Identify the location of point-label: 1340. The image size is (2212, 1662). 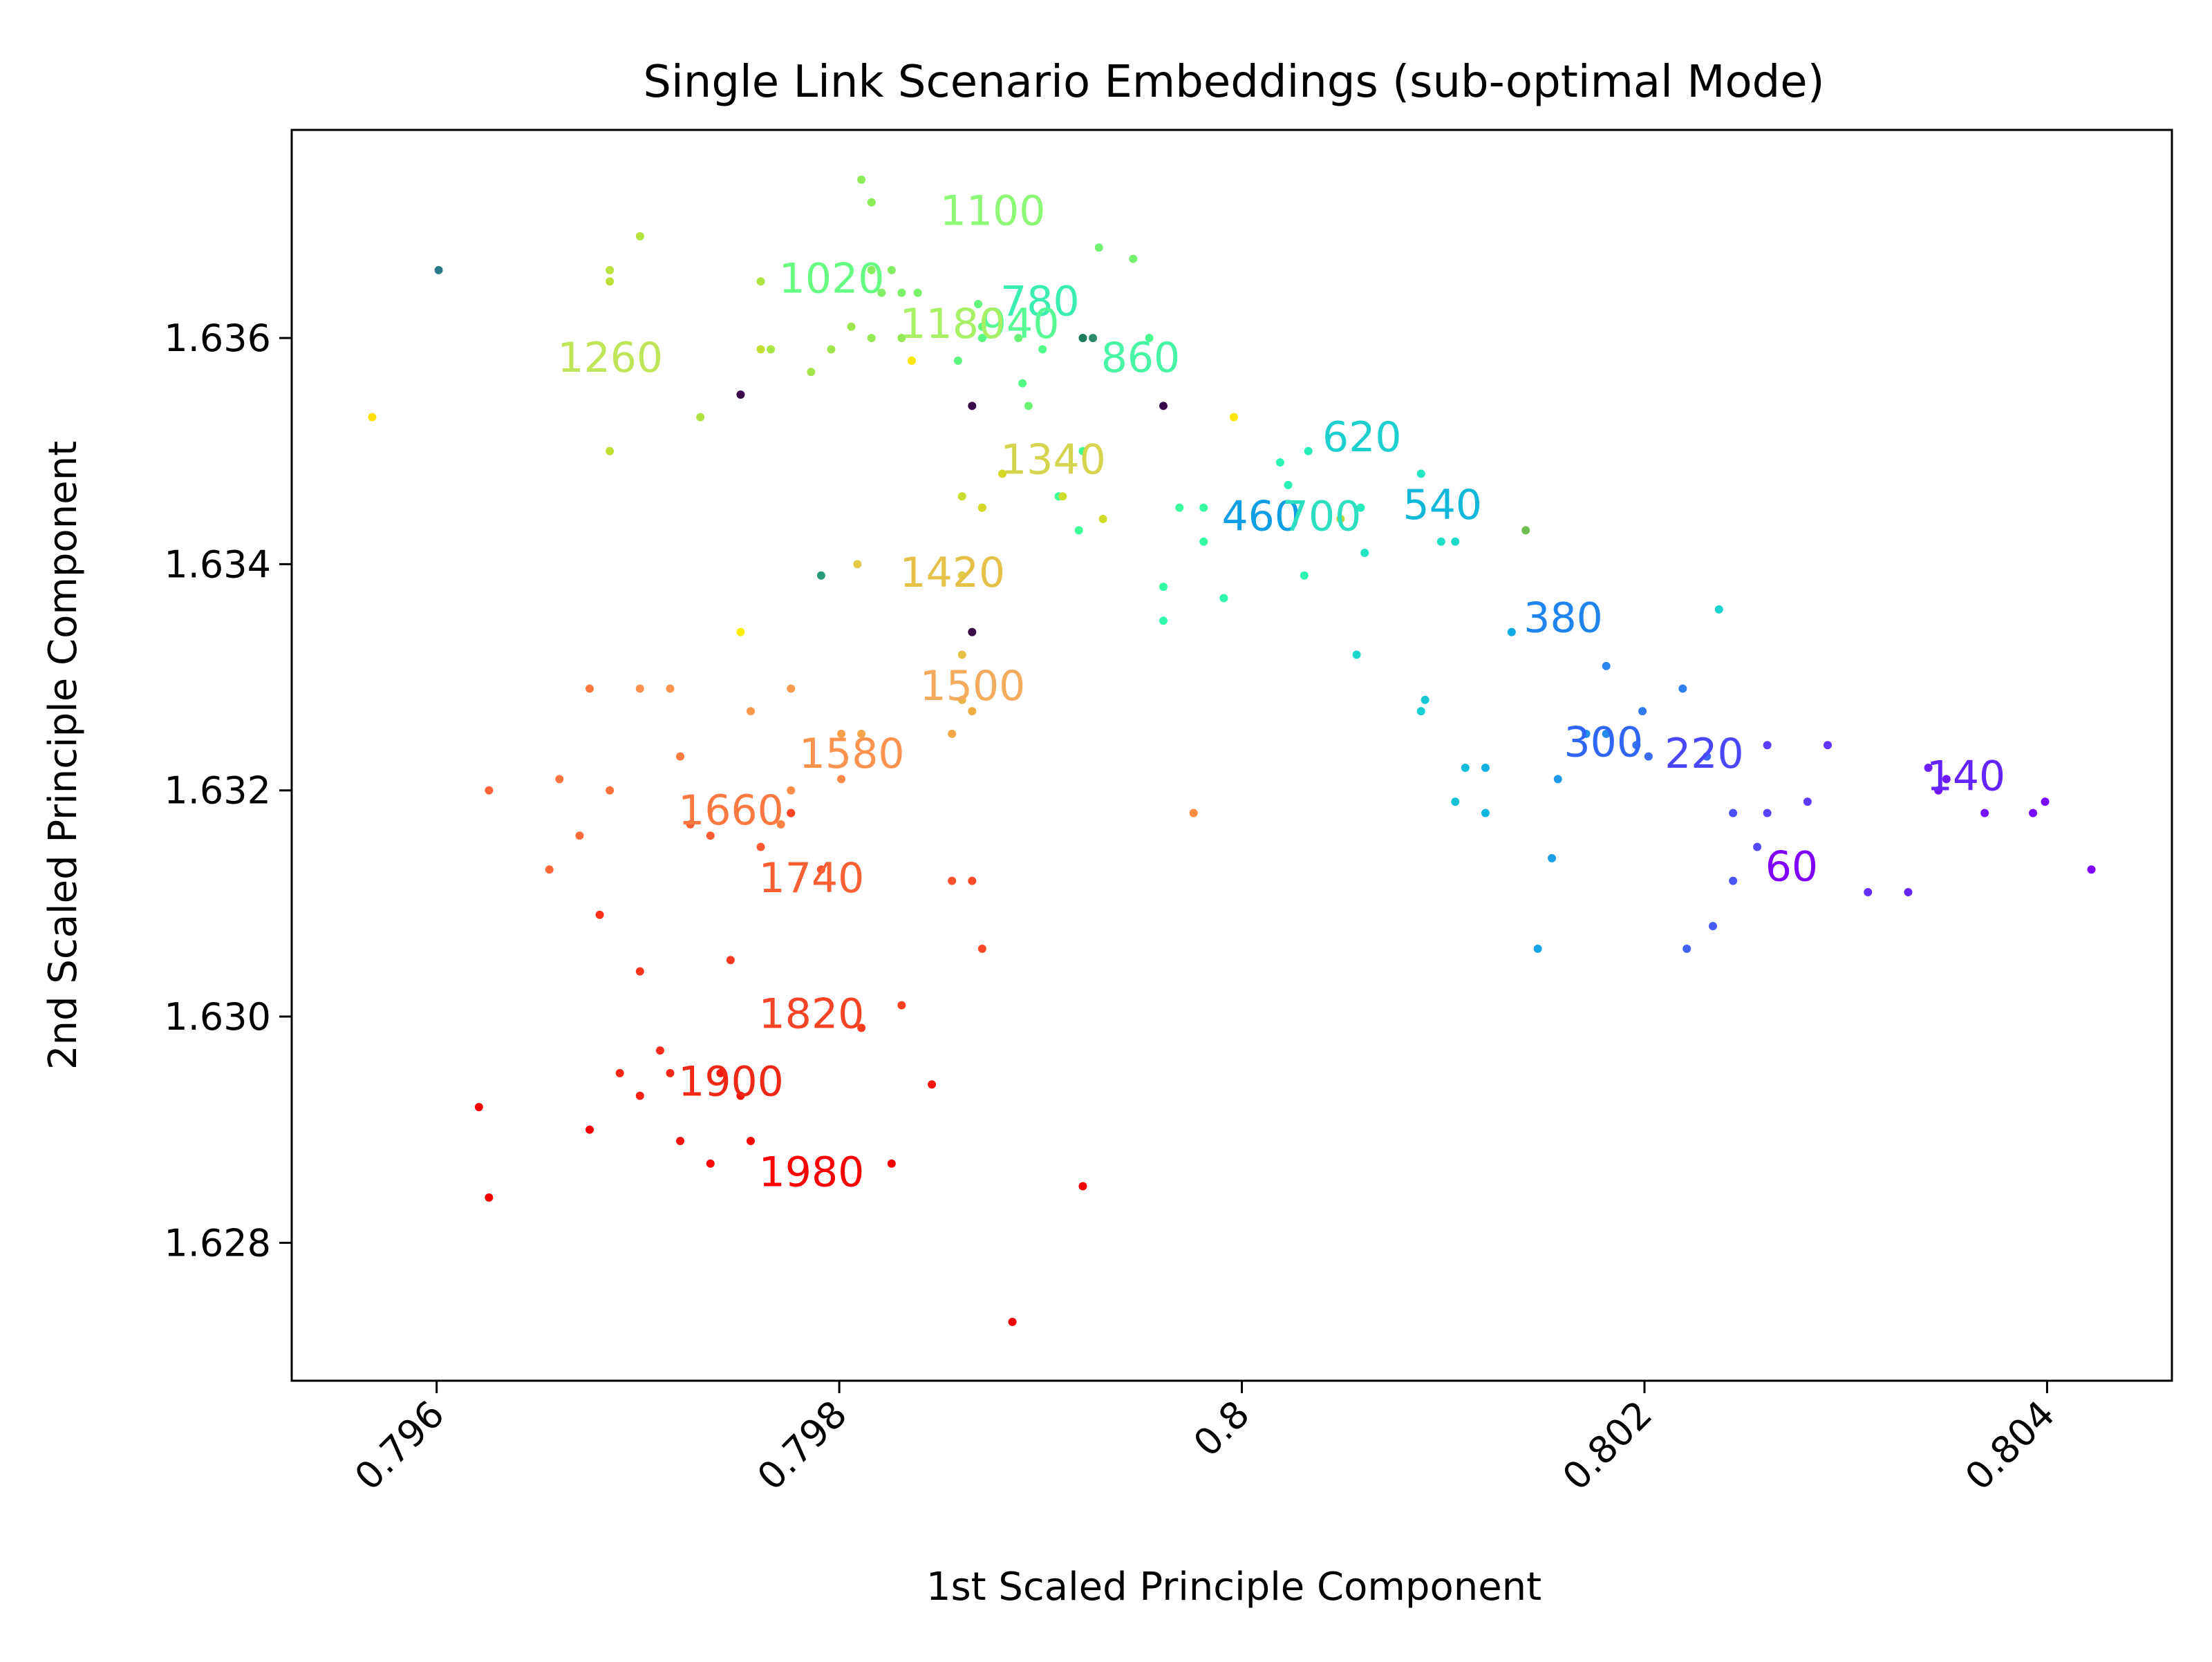
(1053, 460).